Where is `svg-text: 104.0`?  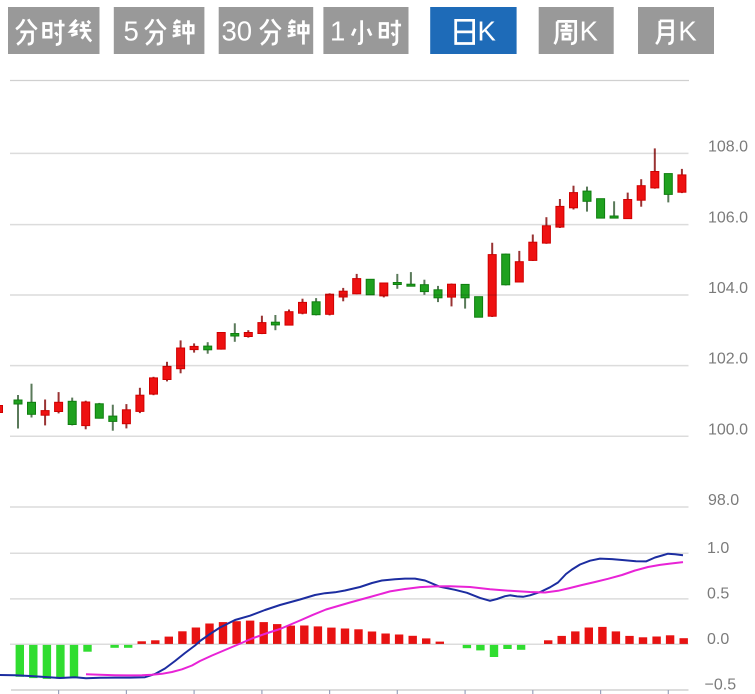 svg-text: 104.0 is located at coordinates (728, 288).